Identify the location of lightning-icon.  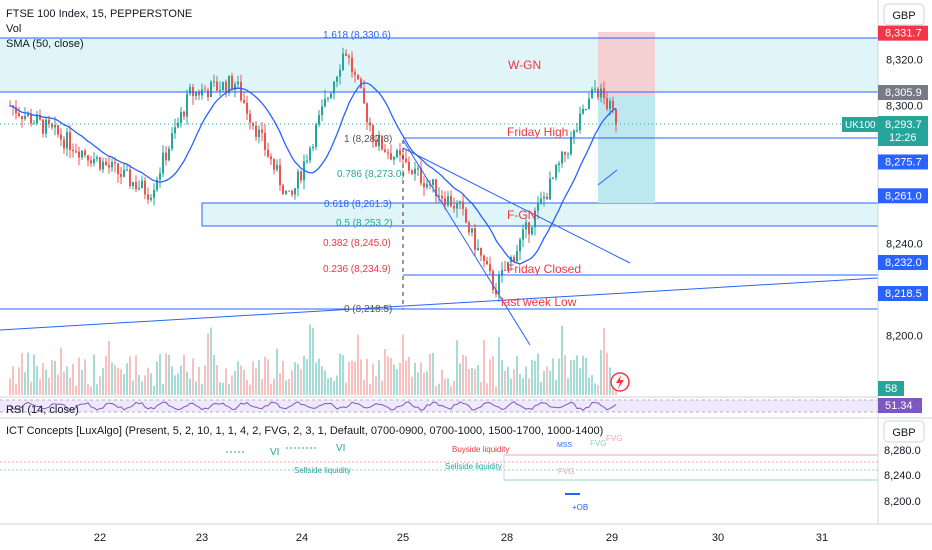
(620, 382).